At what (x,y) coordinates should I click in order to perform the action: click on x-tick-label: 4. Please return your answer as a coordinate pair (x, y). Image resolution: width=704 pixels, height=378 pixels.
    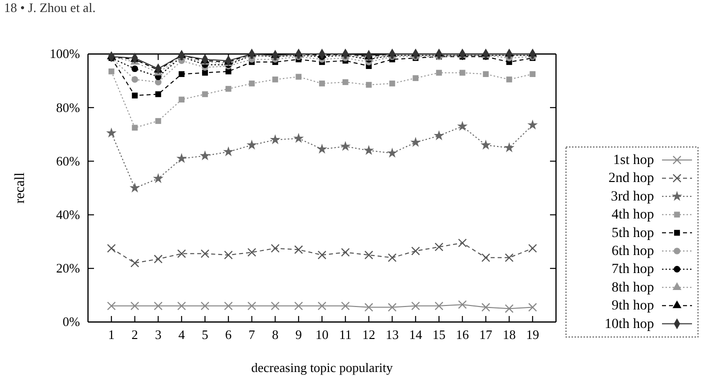
    Looking at the image, I should click on (182, 334).